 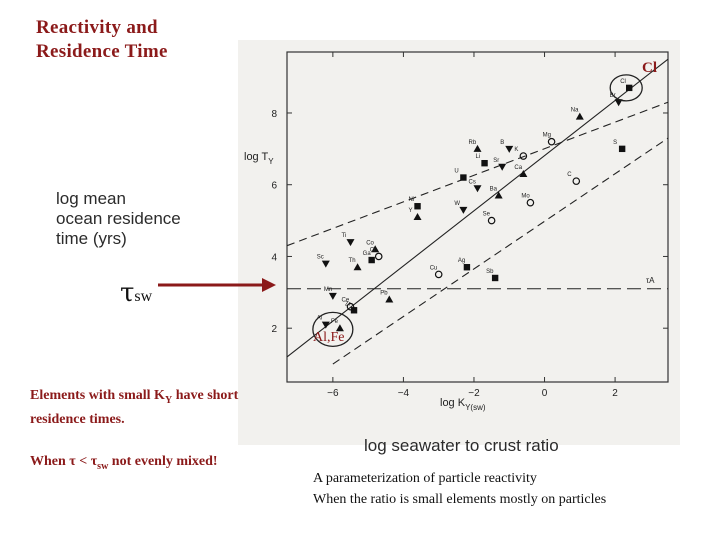 What do you see at coordinates (274, 114) in the screenshot?
I see `y-tick-label: 8` at bounding box center [274, 114].